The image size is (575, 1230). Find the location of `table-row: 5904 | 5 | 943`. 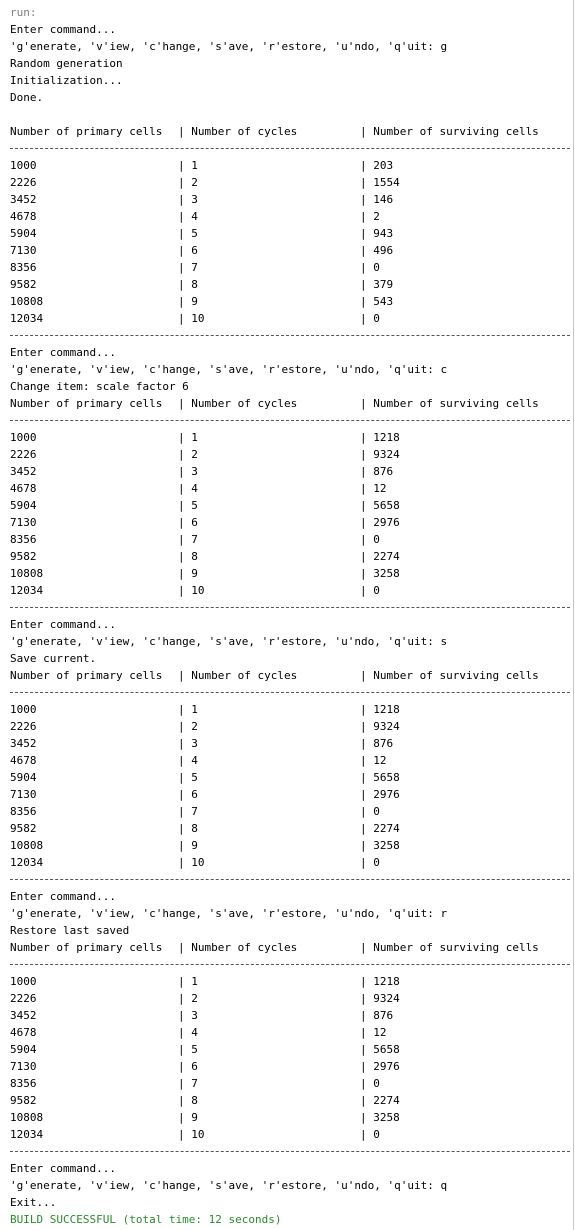

table-row: 5904 | 5 | 943 is located at coordinates (291, 233).